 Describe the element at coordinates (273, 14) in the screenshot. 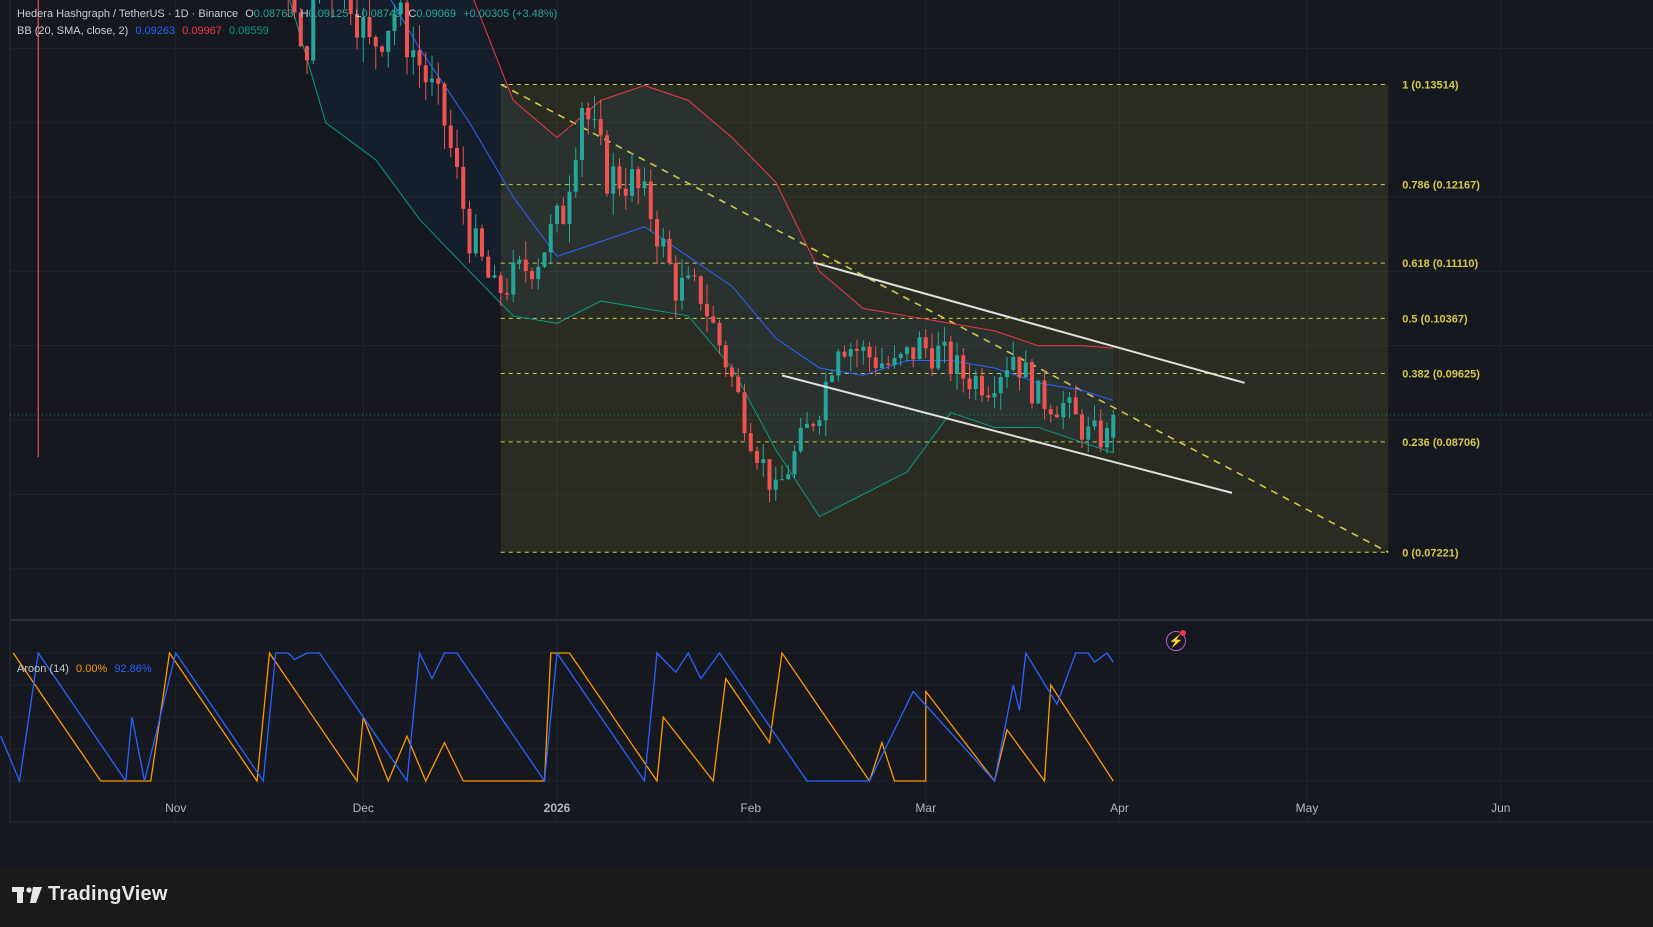

I see `open-value: 0.08763` at that location.